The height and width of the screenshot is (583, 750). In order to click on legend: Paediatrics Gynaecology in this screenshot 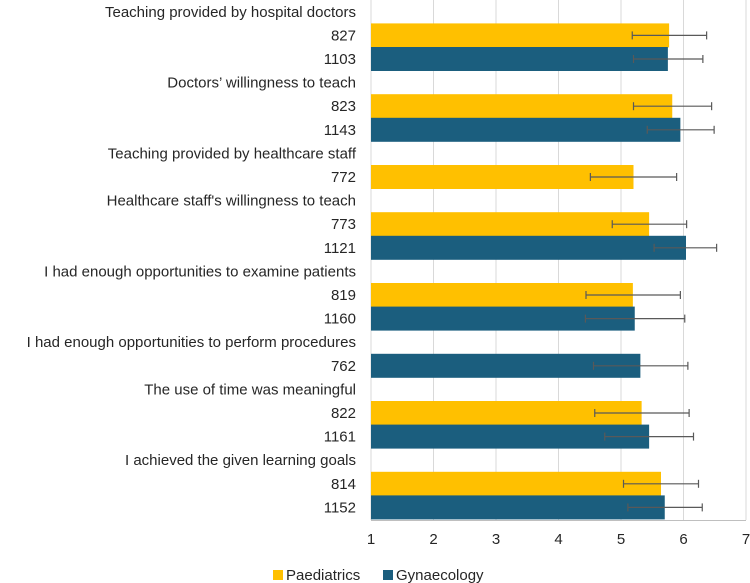, I will do `click(378, 575)`.